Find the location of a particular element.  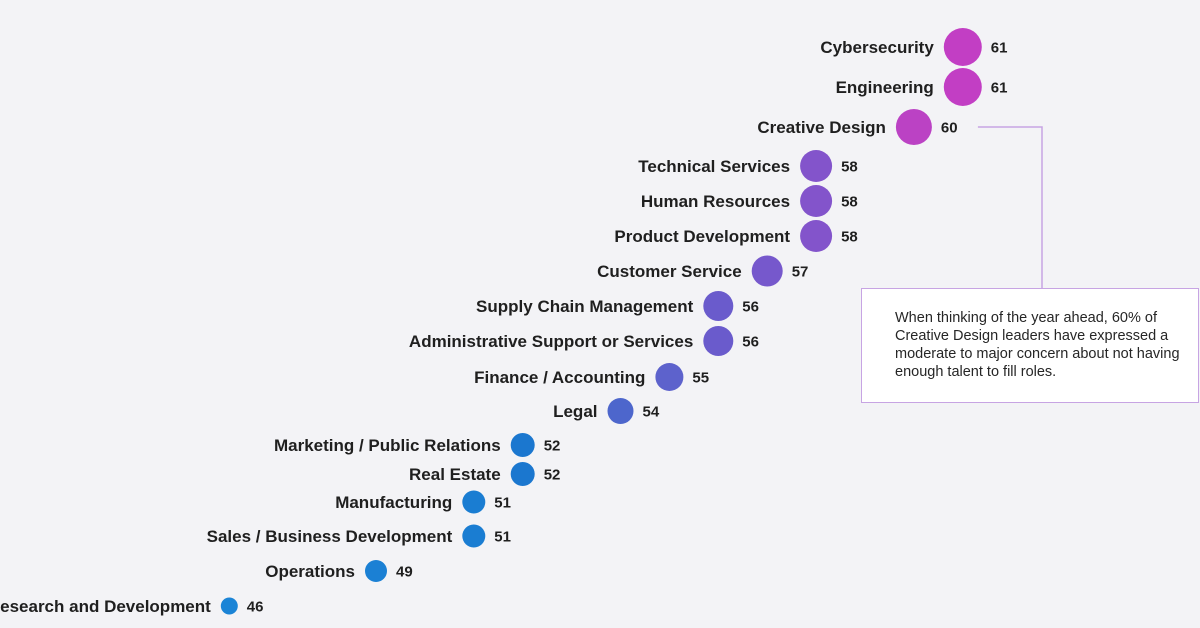

category-label: Creative Design is located at coordinates (821, 127).